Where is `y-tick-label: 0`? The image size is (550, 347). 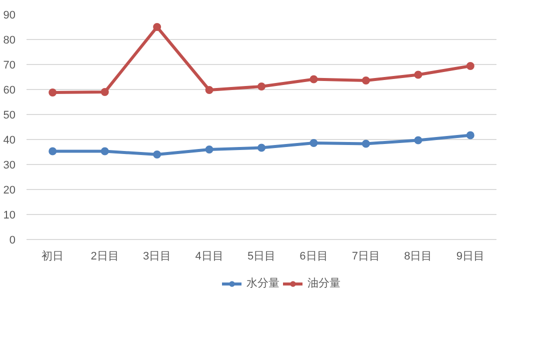
y-tick-label: 0 is located at coordinates (12, 240).